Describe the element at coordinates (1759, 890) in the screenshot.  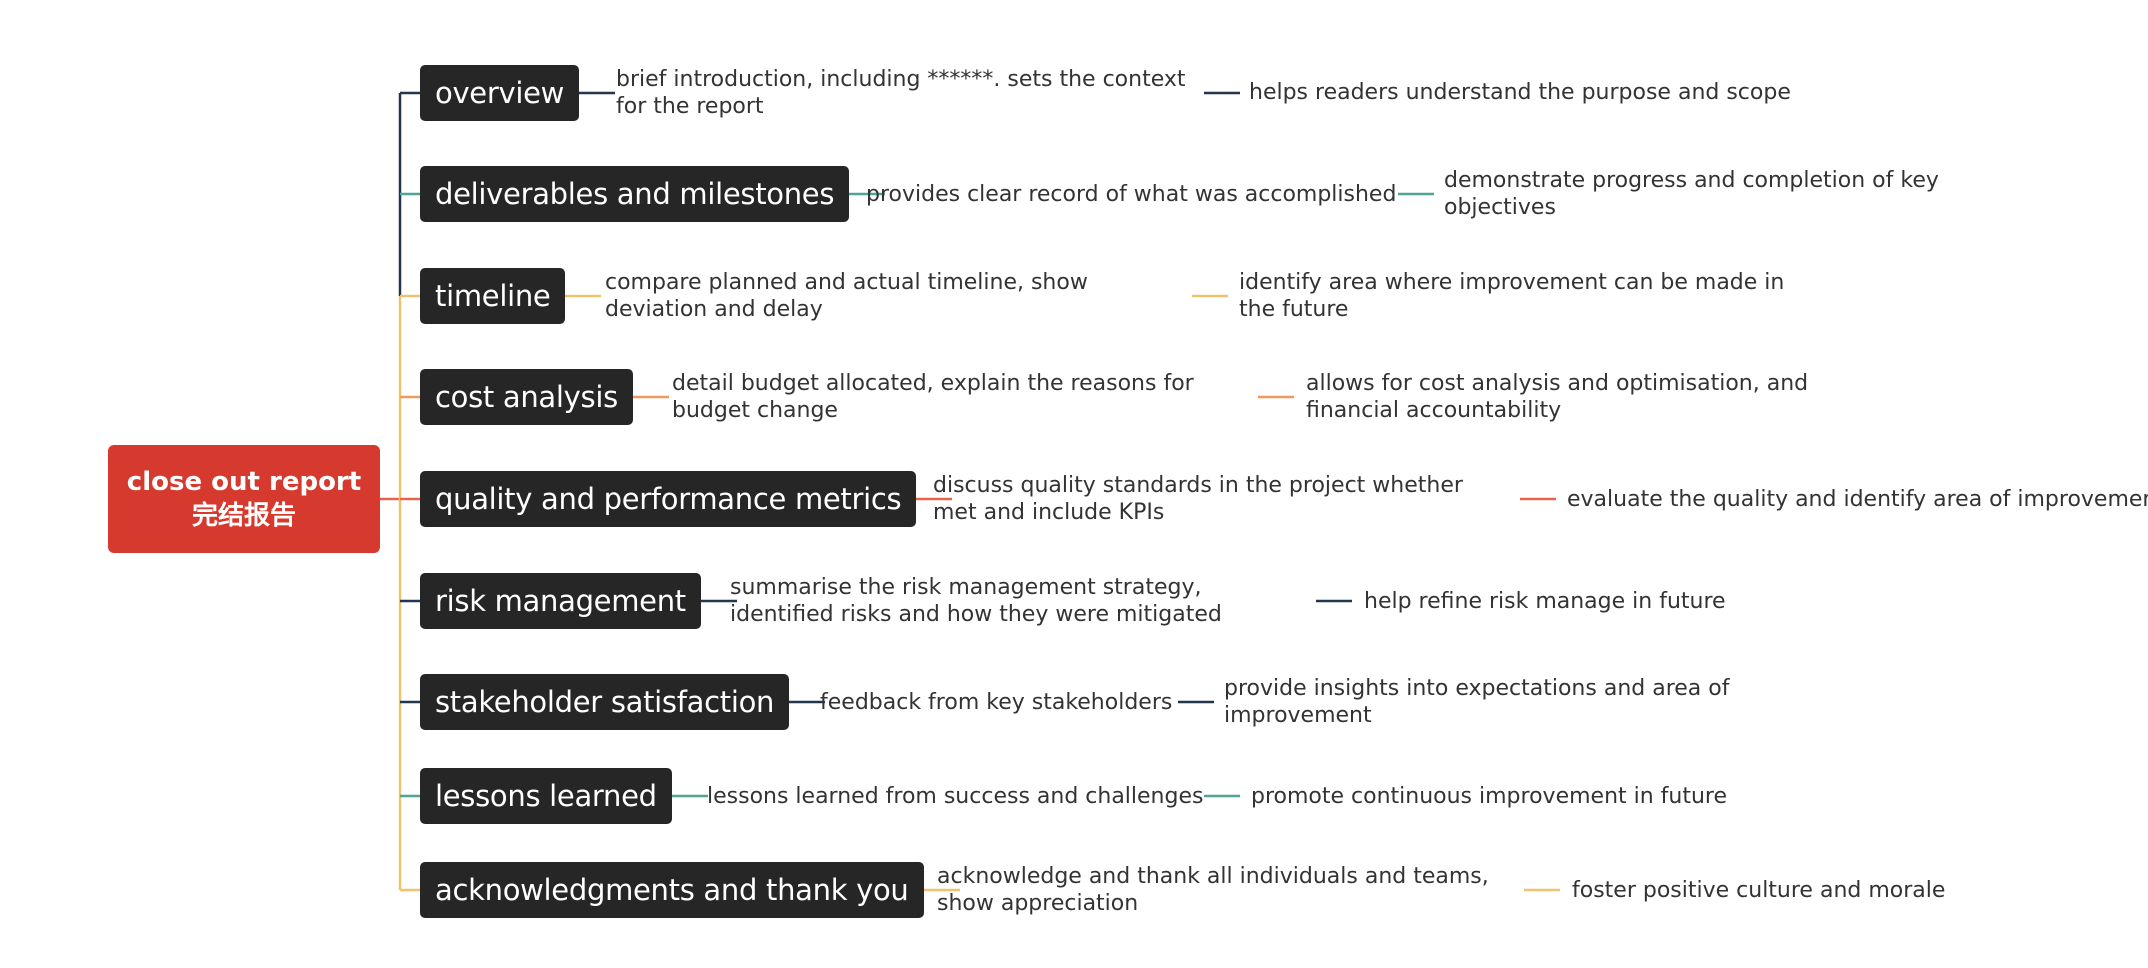
I see `branch-acknowledgments-purpose: foster positive culture and morale` at that location.